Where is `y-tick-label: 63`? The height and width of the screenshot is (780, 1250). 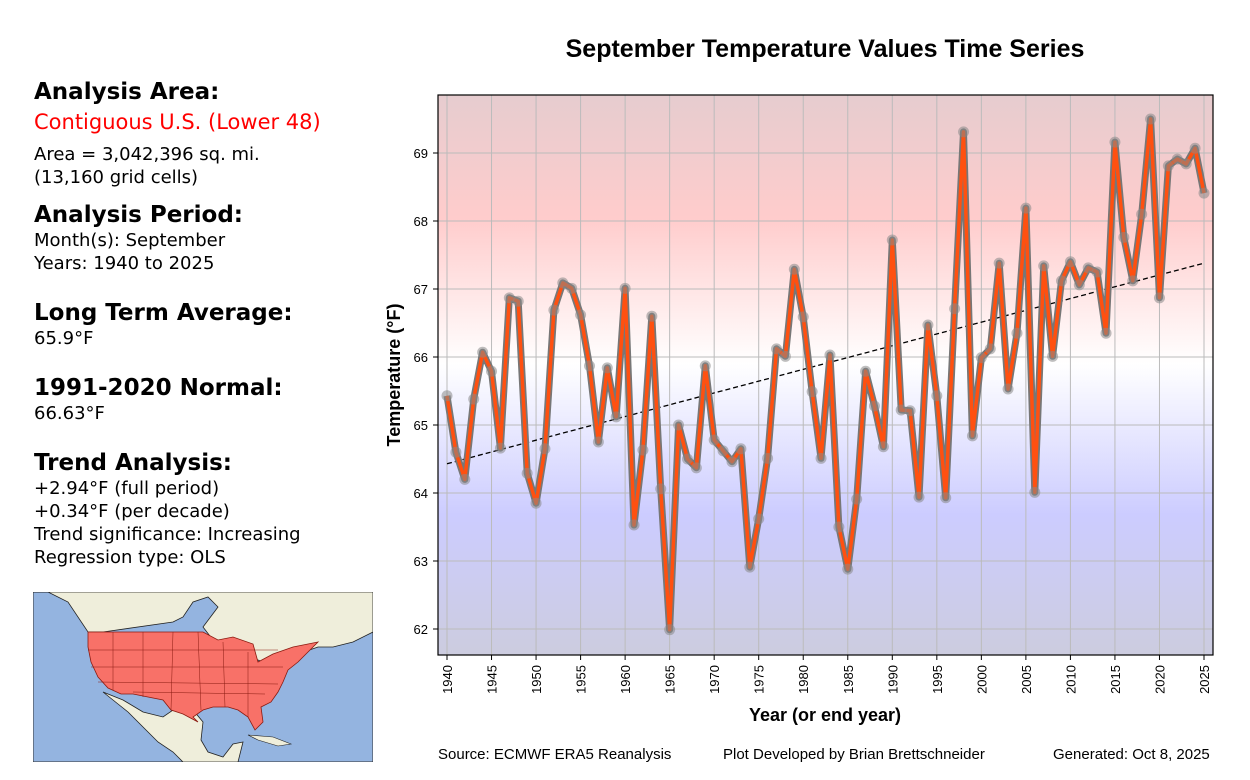 y-tick-label: 63 is located at coordinates (421, 561).